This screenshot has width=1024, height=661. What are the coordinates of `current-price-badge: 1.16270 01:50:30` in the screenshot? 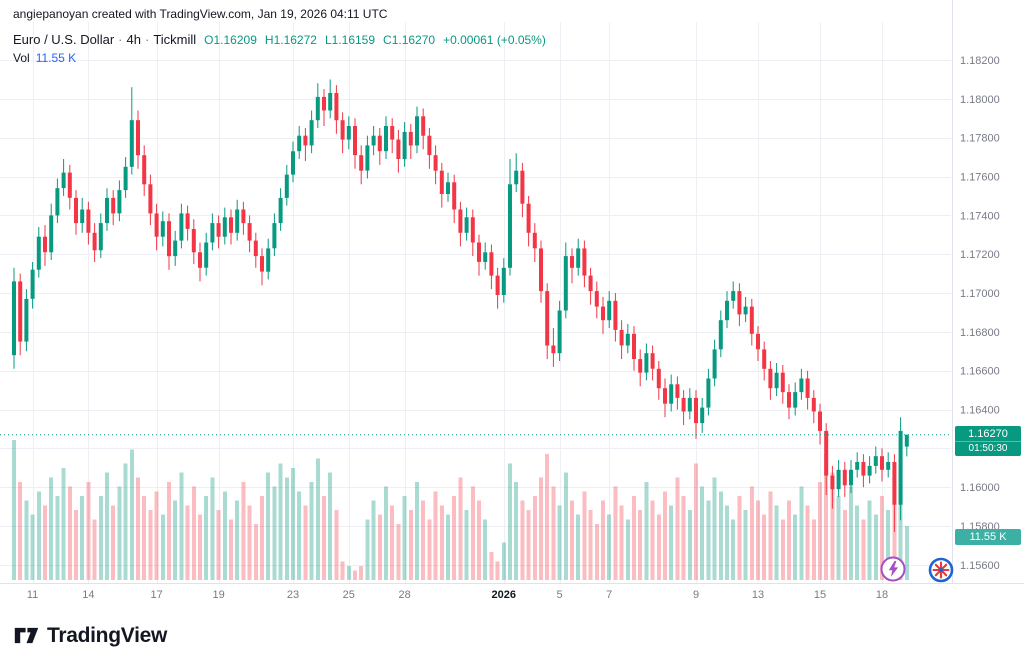 It's located at (988, 441).